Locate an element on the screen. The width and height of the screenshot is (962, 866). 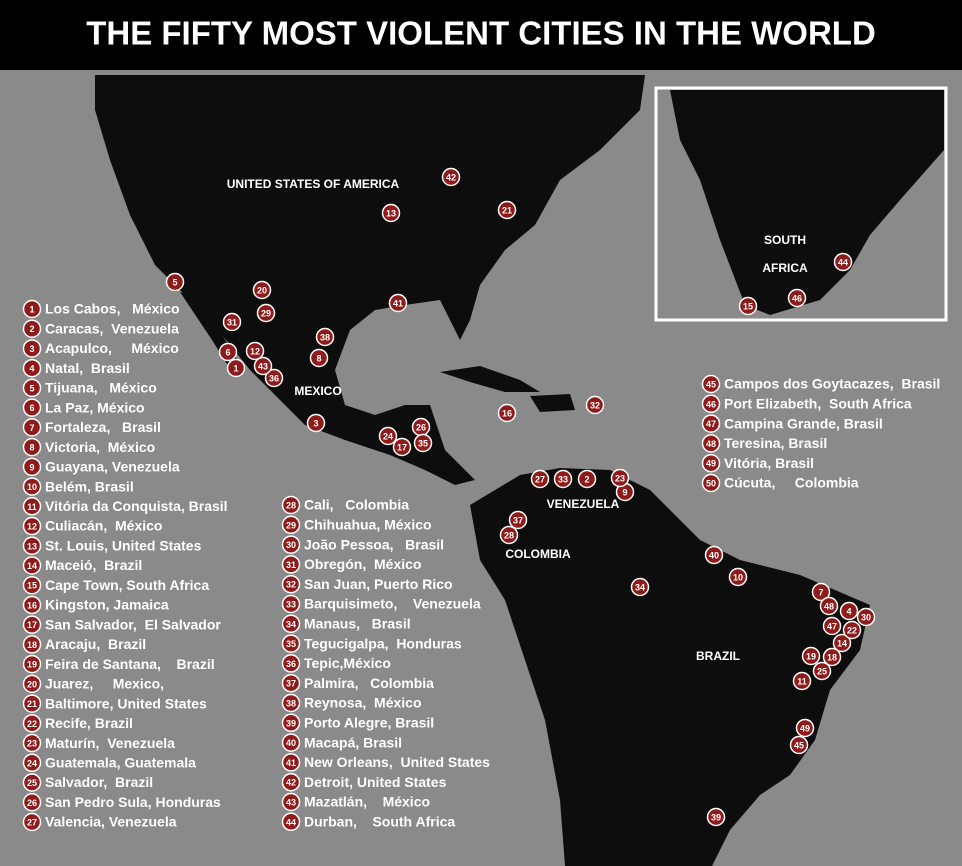
city-name: João Pessoa, Brasil is located at coordinates (374, 544).